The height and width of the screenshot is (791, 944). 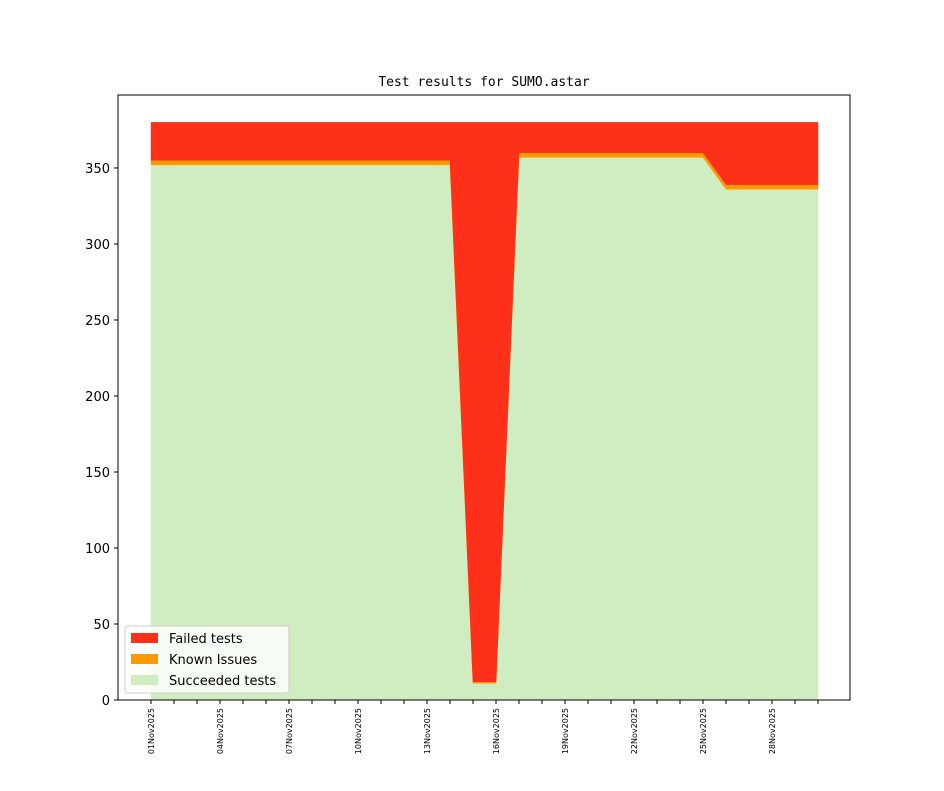 I want to click on legend: Failed tests Known Issues Succeeded tests, so click(x=207, y=659).